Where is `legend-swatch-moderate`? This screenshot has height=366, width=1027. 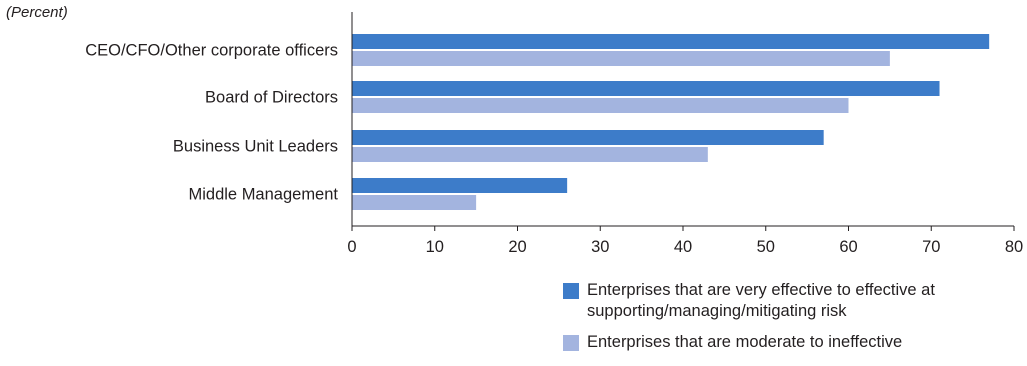
legend-swatch-moderate is located at coordinates (571, 343).